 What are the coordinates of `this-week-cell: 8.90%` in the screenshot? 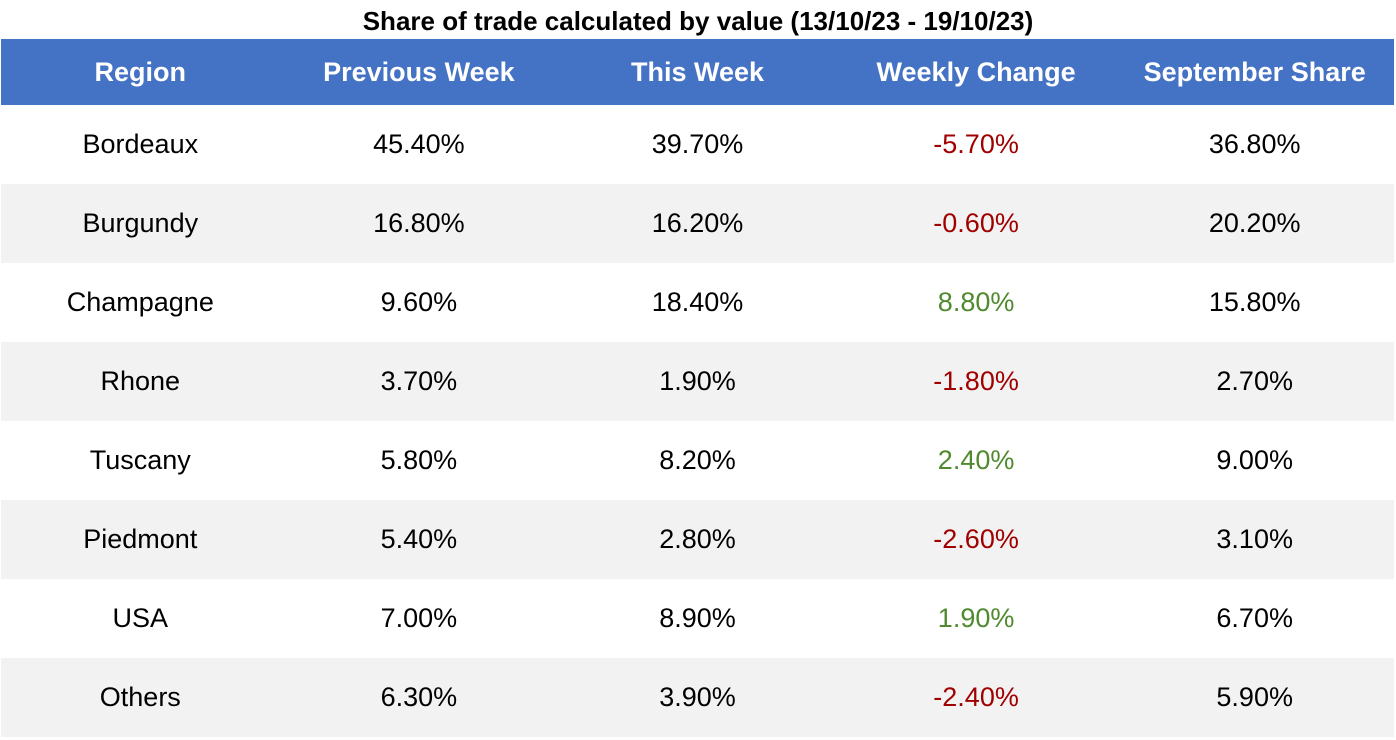 It's located at (697, 618).